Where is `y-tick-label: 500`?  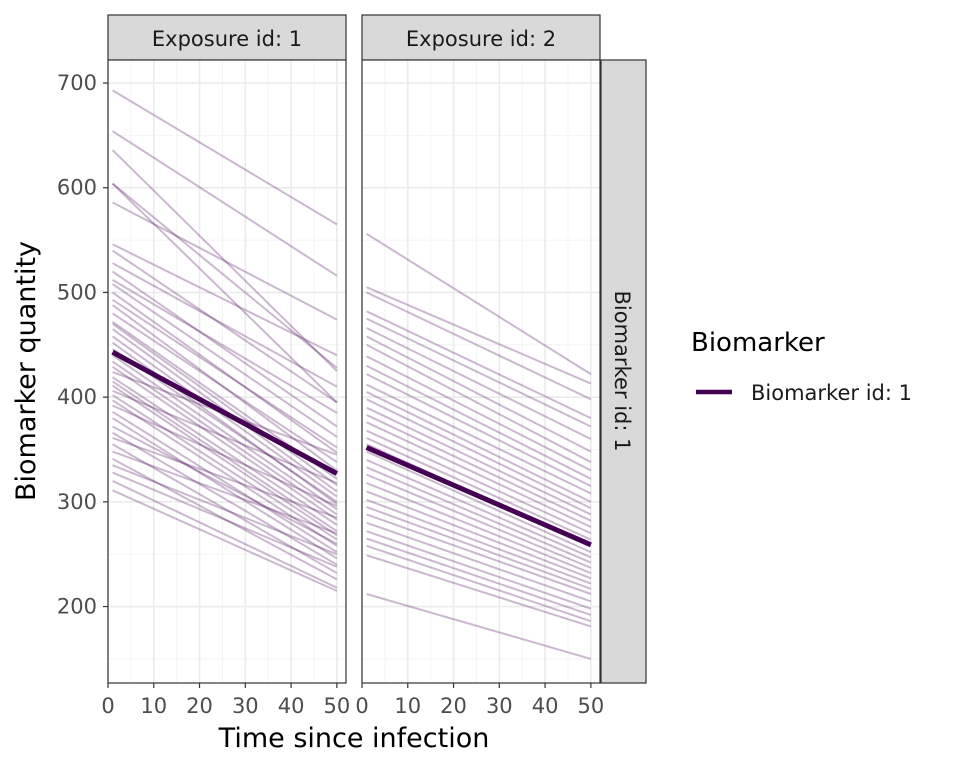 y-tick-label: 500 is located at coordinates (77, 292).